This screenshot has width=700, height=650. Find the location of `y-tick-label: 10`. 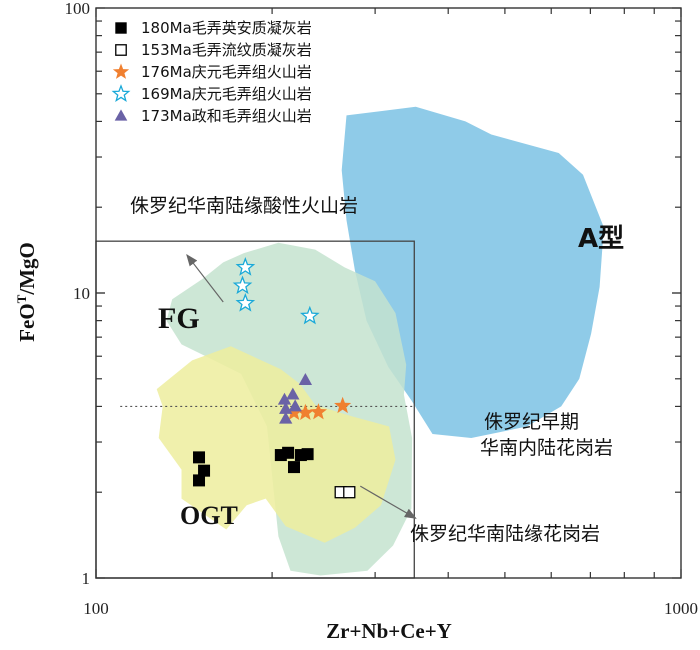

y-tick-label: 10 is located at coordinates (81, 293).